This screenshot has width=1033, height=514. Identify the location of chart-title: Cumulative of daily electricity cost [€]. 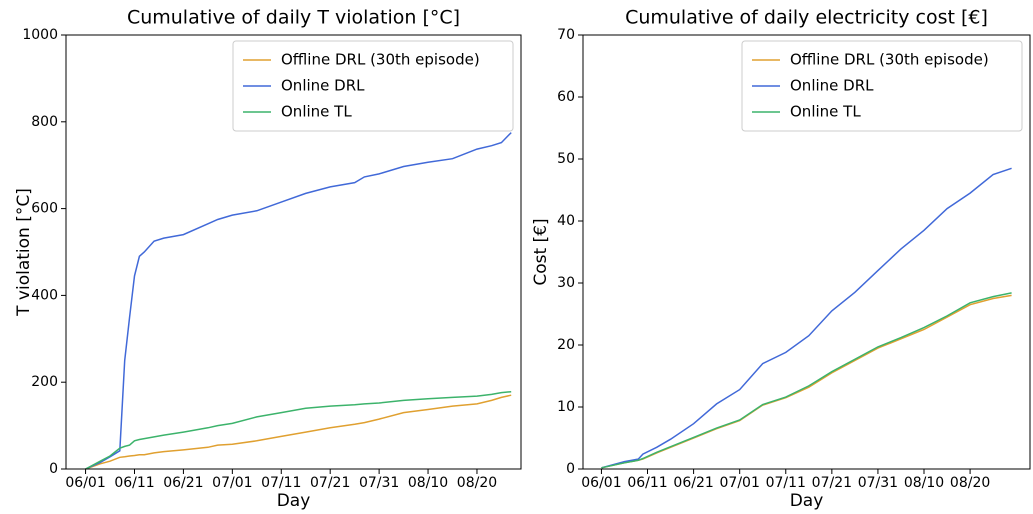
(806, 18).